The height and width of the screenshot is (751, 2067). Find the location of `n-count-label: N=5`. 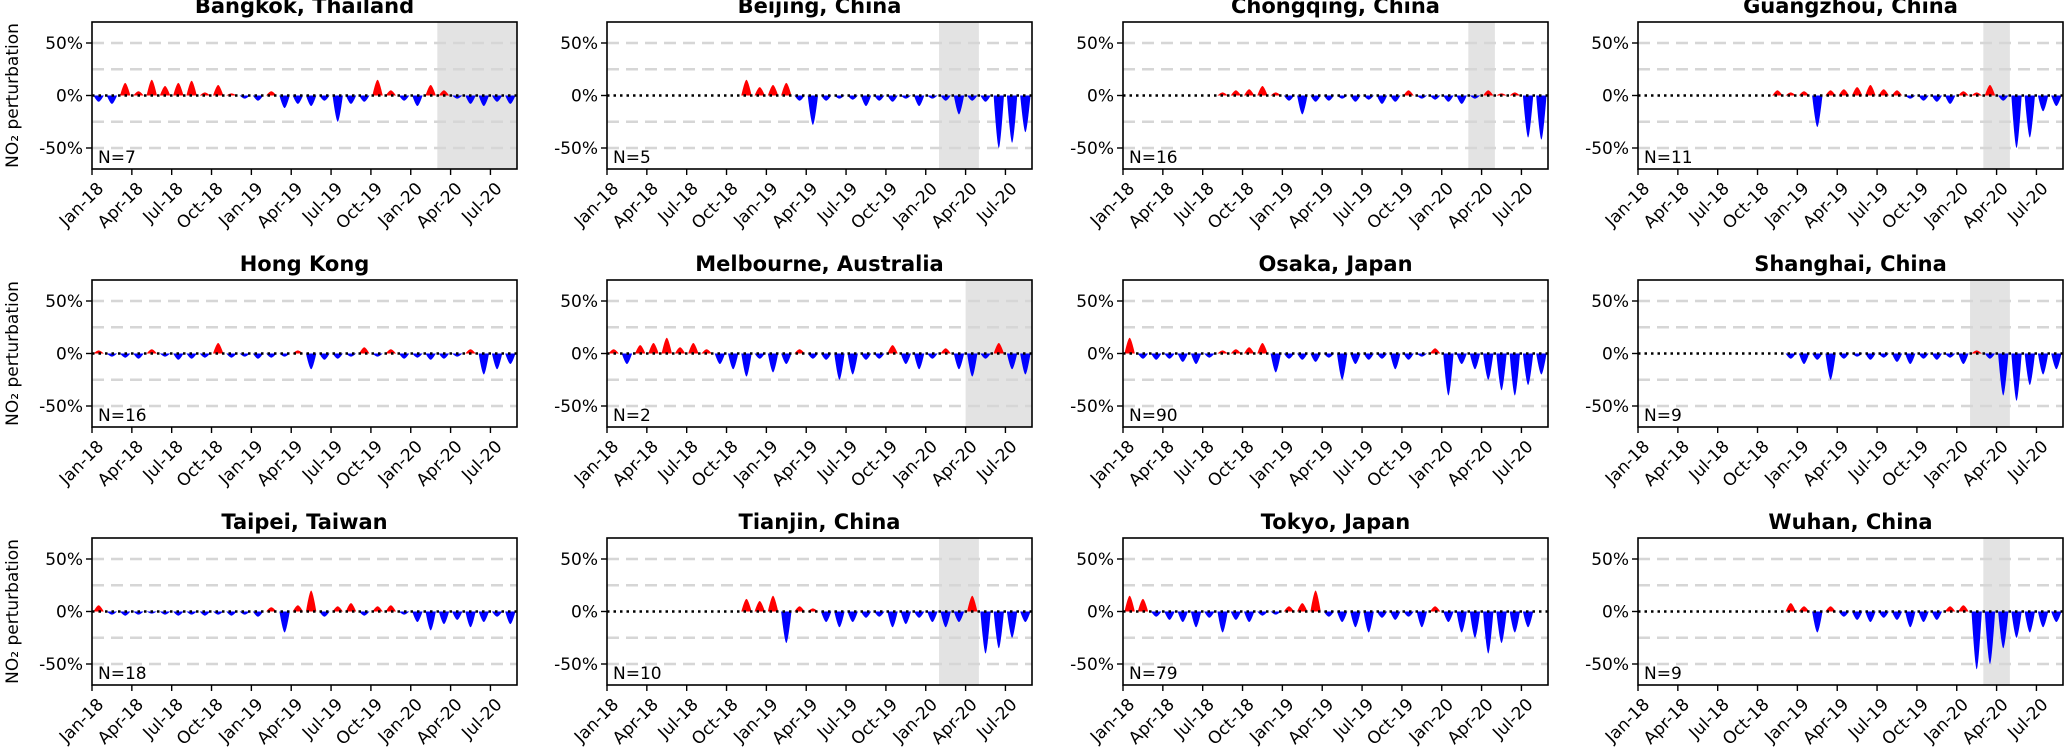

n-count-label: N=5 is located at coordinates (632, 158).